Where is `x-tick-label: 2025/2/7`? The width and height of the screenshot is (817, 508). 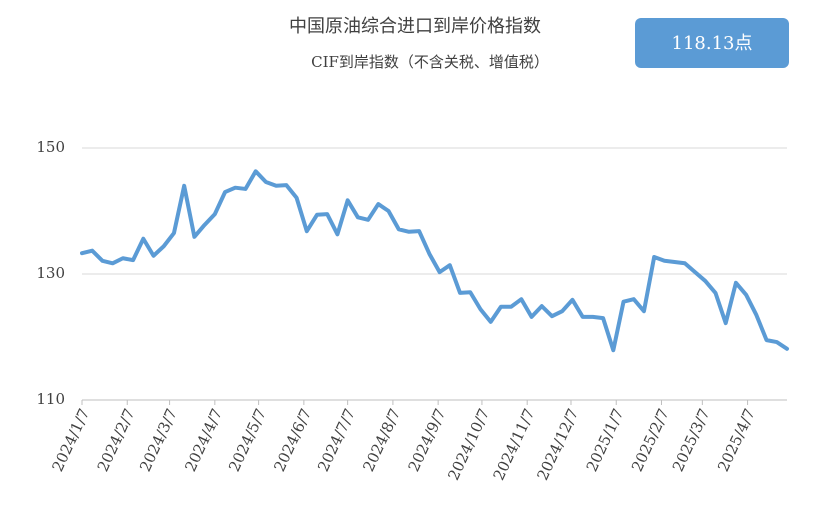 x-tick-label: 2025/2/7 is located at coordinates (650, 440).